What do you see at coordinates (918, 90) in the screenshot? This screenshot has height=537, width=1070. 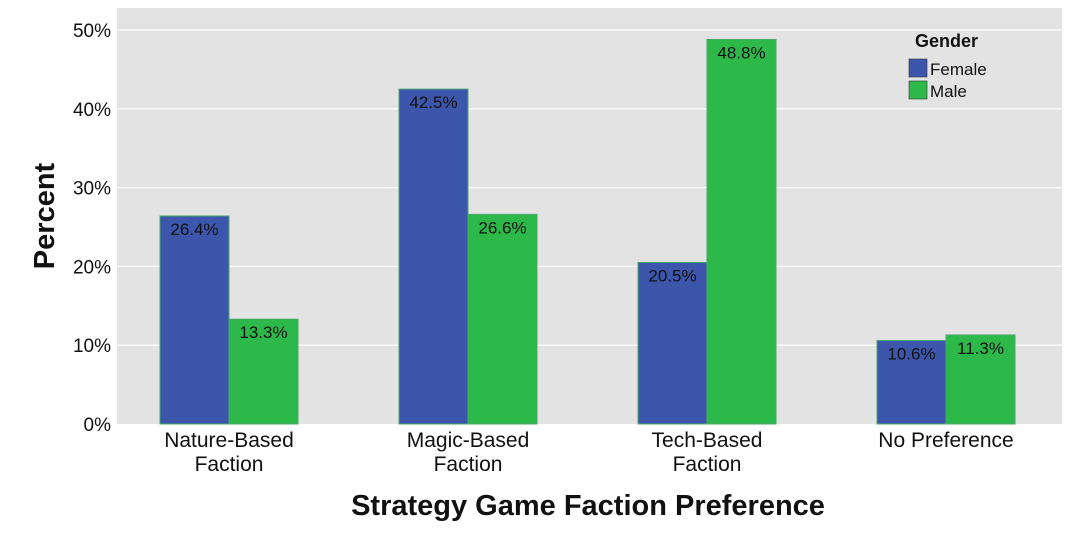 I see `legend-swatch-male` at bounding box center [918, 90].